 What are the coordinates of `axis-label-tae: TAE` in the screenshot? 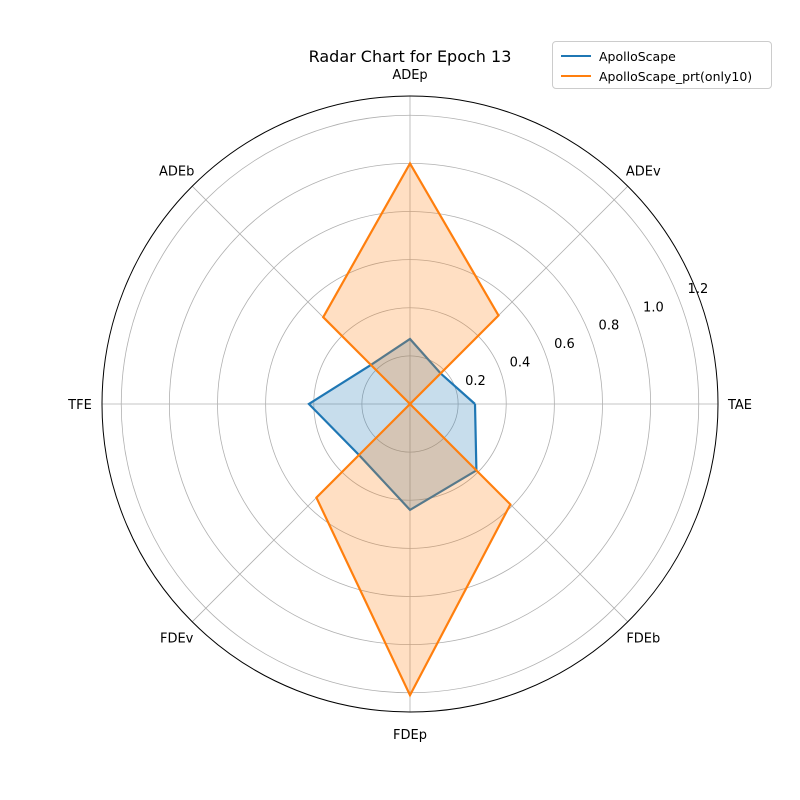 It's located at (739, 405).